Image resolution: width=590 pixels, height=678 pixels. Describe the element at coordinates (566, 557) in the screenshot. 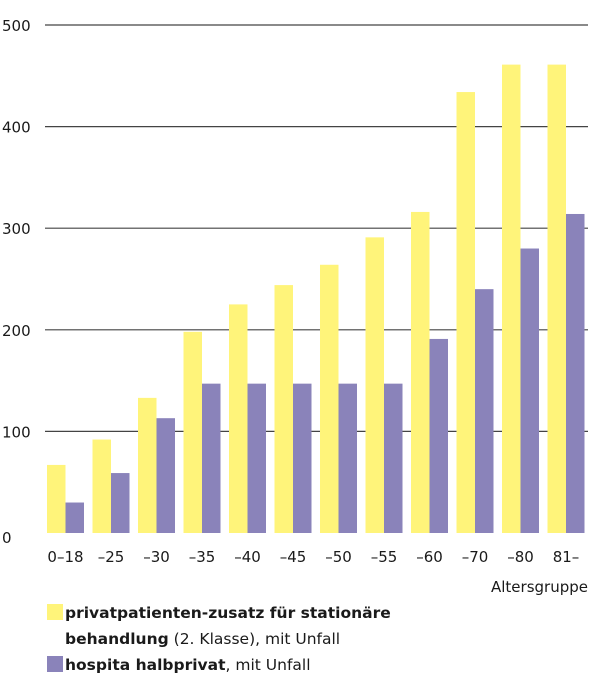

I see `x-tick-label: 81–` at that location.